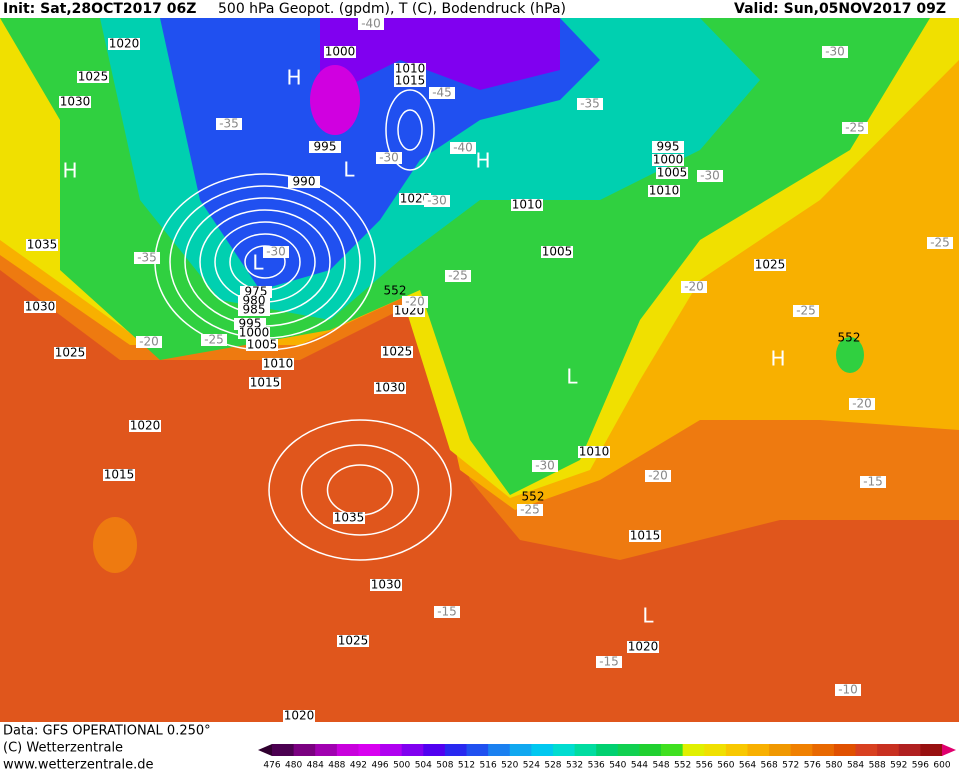  What do you see at coordinates (340, 52) in the screenshot?
I see `isobar-label: 1000` at bounding box center [340, 52].